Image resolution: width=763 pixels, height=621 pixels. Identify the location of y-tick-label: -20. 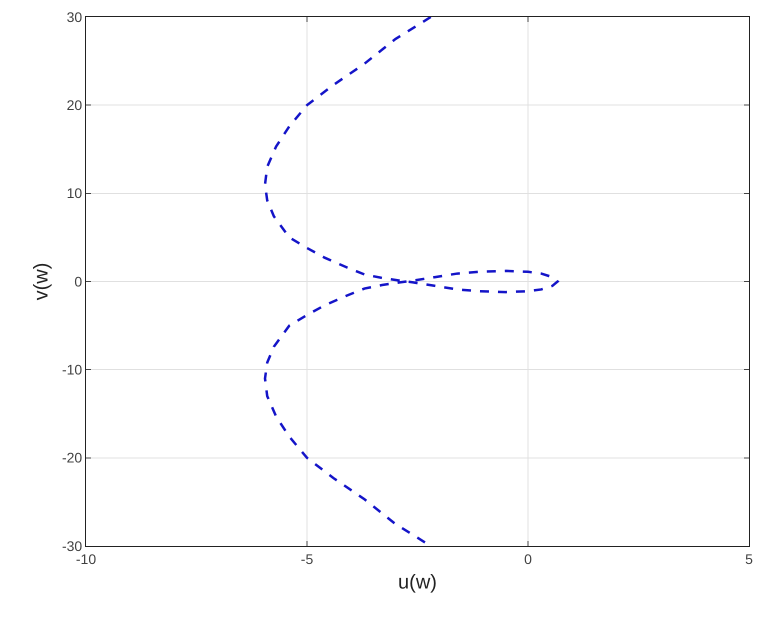
(72, 458).